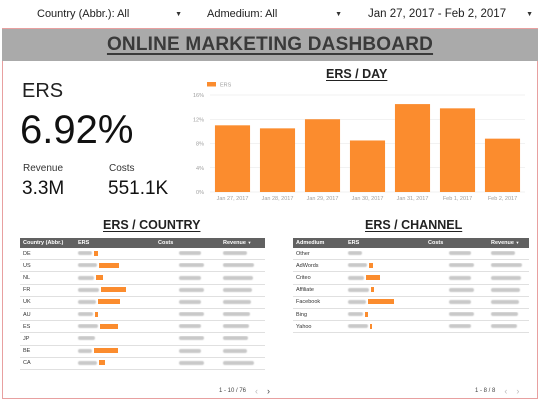 This screenshot has width=540, height=401. What do you see at coordinates (233, 199) in the screenshot?
I see `x-tick-label: Jan 27, 2017` at bounding box center [233, 199].